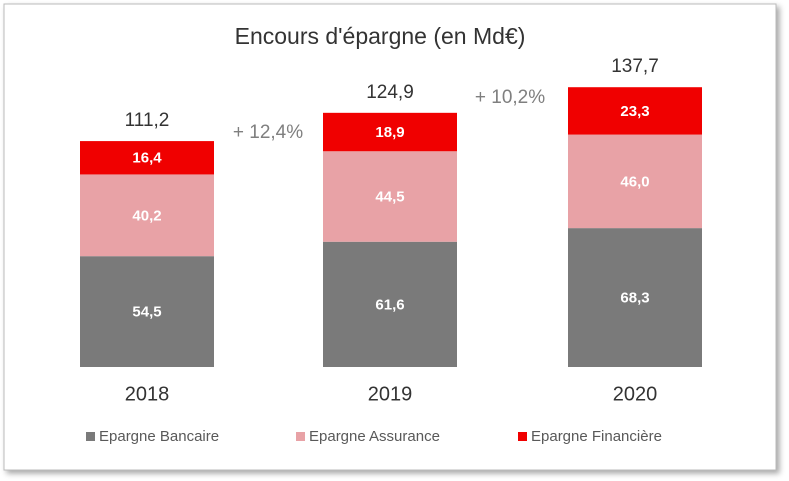 Image resolution: width=789 pixels, height=481 pixels. Describe the element at coordinates (147, 120) in the screenshot. I see `total-label: 111,2` at that location.